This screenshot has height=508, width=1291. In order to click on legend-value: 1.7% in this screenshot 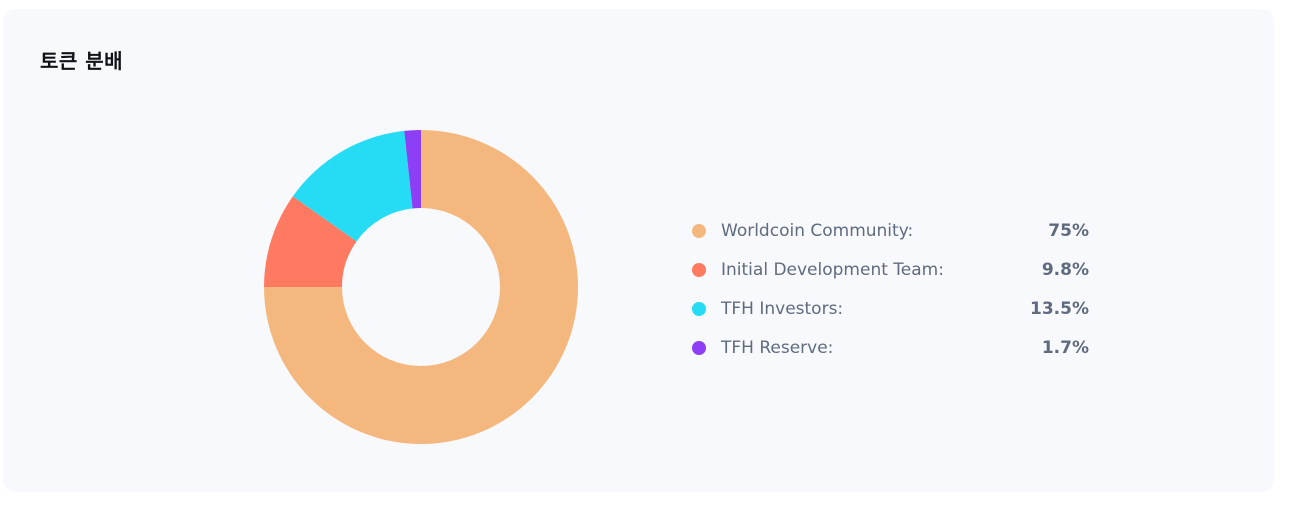, I will do `click(1065, 347)`.